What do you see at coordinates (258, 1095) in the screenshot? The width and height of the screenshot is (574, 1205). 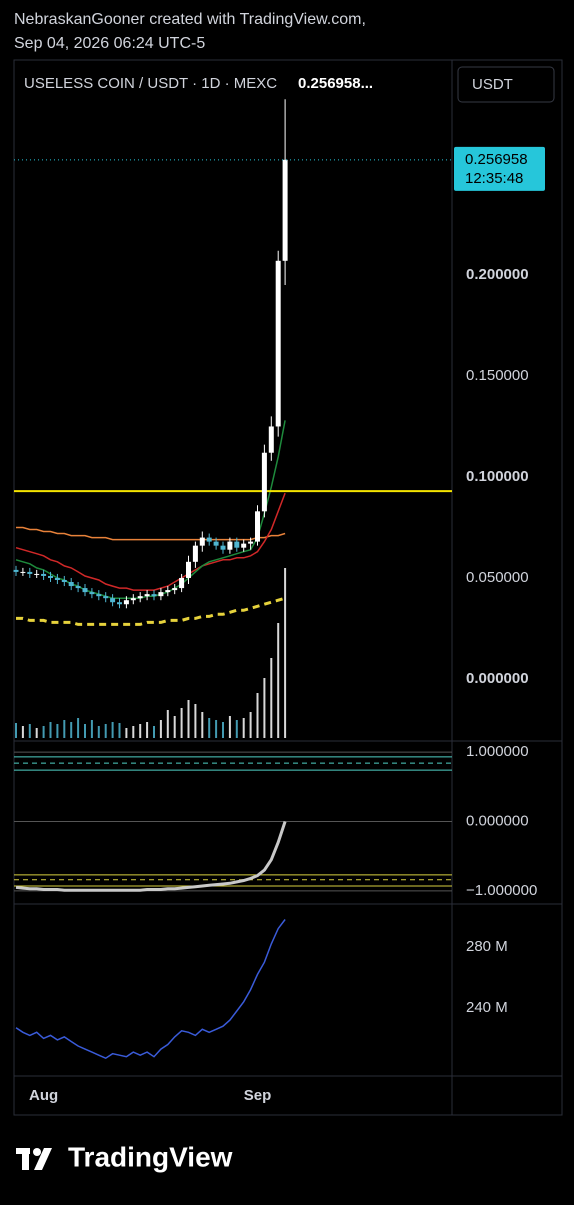 I see `x-tick-label: Sep` at bounding box center [258, 1095].